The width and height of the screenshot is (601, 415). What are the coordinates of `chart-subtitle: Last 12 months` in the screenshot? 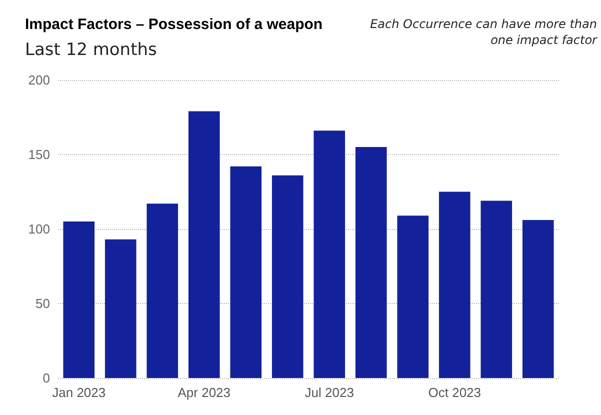 It's located at (91, 50).